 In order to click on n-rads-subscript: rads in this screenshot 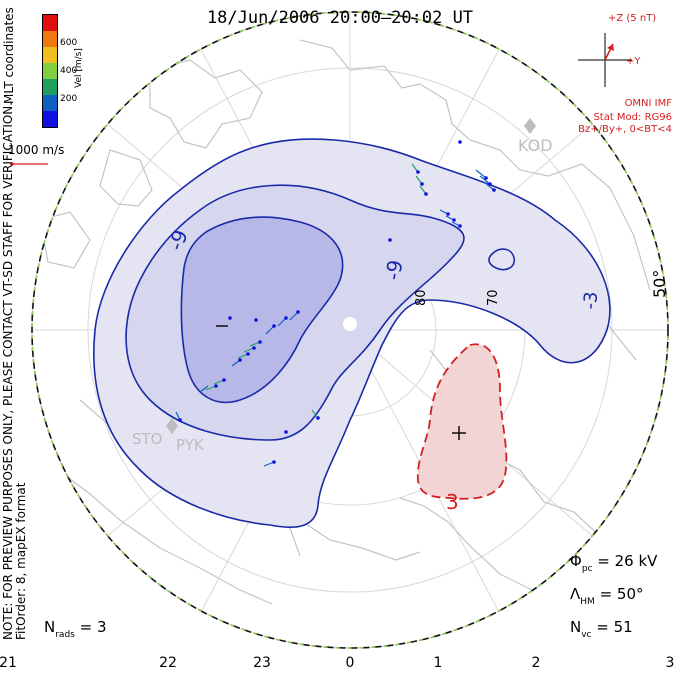, I will do `click(65, 635)`.